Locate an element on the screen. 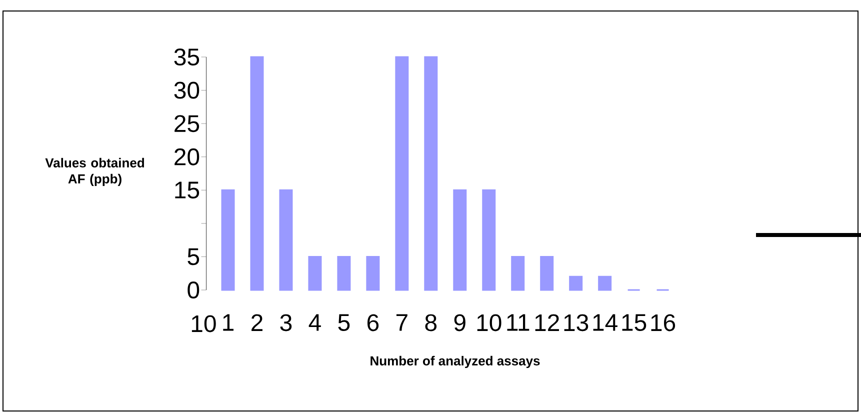 This screenshot has height=415, width=861. x-tick-label: 14 is located at coordinates (605, 322).